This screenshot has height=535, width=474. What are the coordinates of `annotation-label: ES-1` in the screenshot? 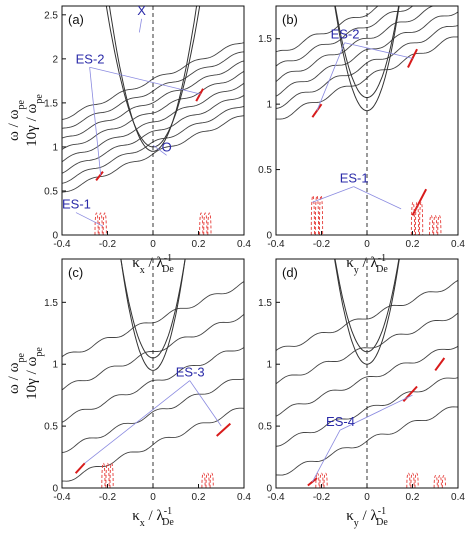 It's located at (76, 204).